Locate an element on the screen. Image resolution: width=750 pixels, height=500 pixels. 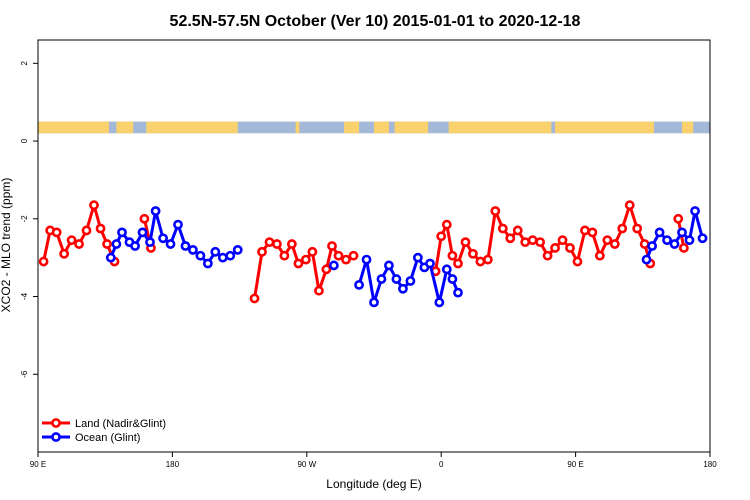
y-tick-label: 2 is located at coordinates (24, 63).